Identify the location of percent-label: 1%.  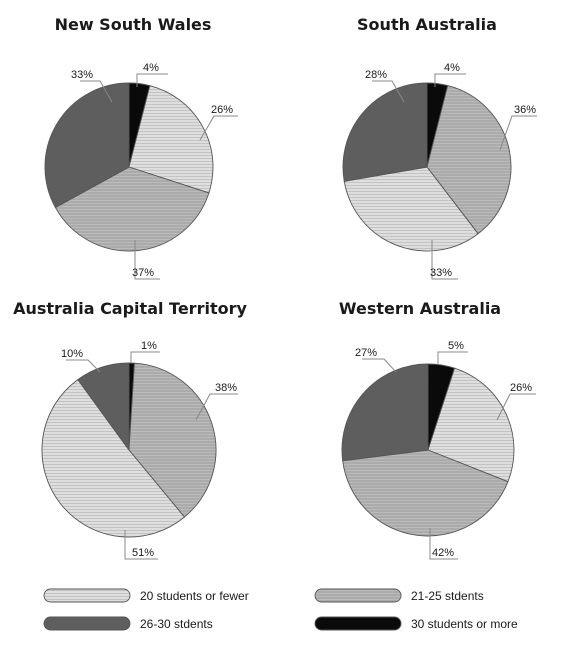
(149, 346).